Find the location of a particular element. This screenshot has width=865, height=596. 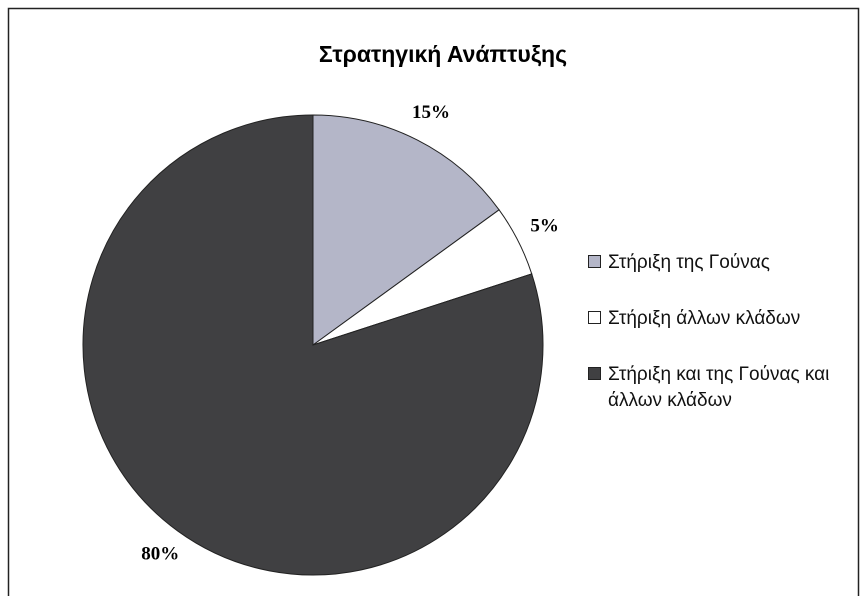

data-label: 15% is located at coordinates (431, 112).